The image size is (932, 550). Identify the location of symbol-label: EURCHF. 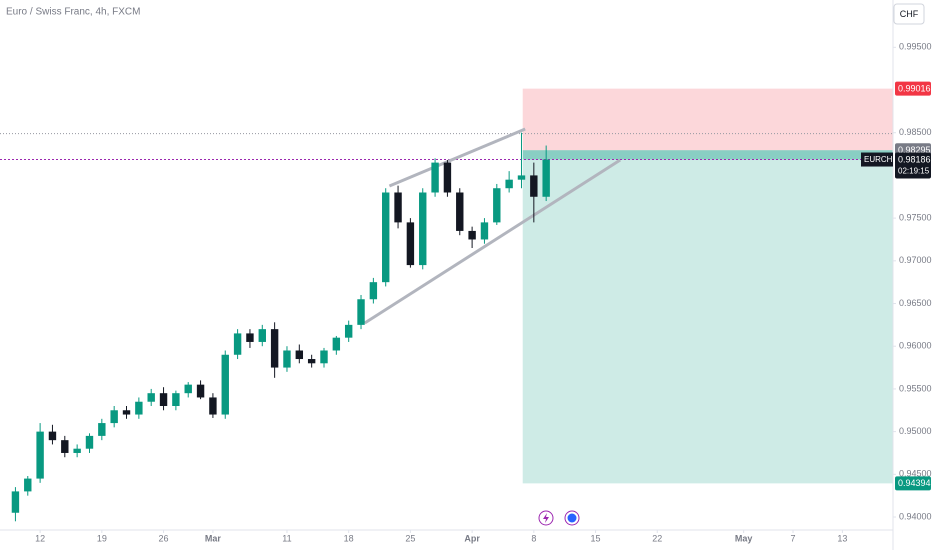
(880, 159).